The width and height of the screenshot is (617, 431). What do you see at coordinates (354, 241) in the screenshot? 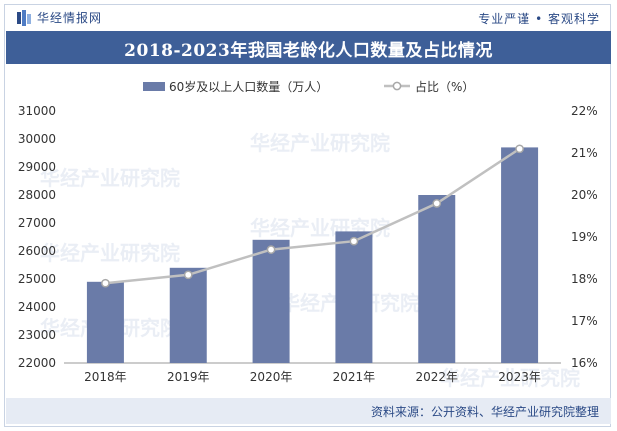
I see `ratio-point-2021年` at bounding box center [354, 241].